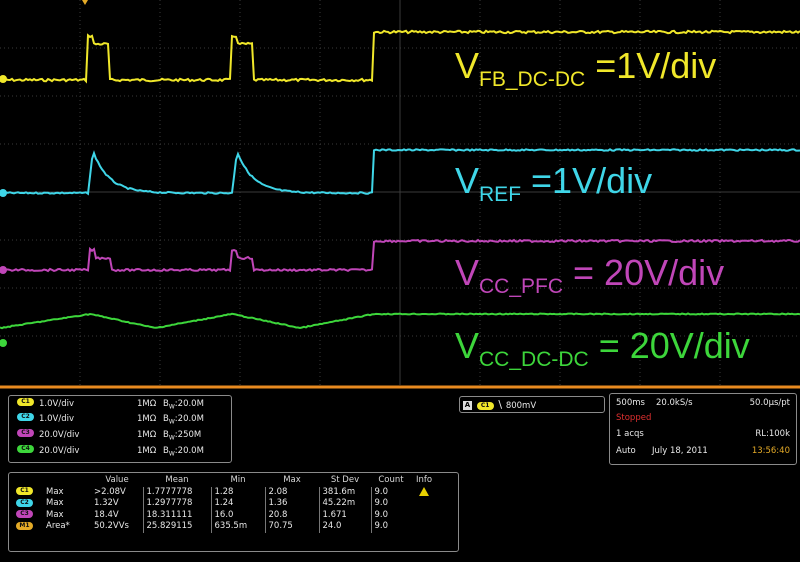 Image resolution: width=800 pixels, height=562 pixels. Describe the element at coordinates (177, 480) in the screenshot. I see `header-mean: Mean` at that location.